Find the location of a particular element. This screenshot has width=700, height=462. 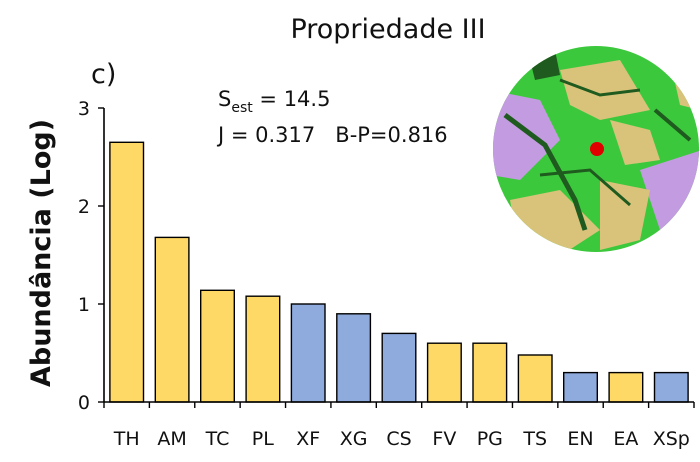

x-tick-label: TH is located at coordinates (126, 439).